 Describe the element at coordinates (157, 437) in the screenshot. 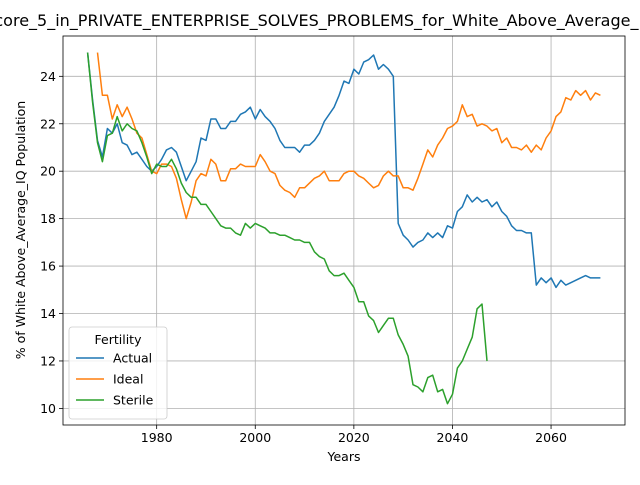

I see `x-tick-label: 1980` at that location.